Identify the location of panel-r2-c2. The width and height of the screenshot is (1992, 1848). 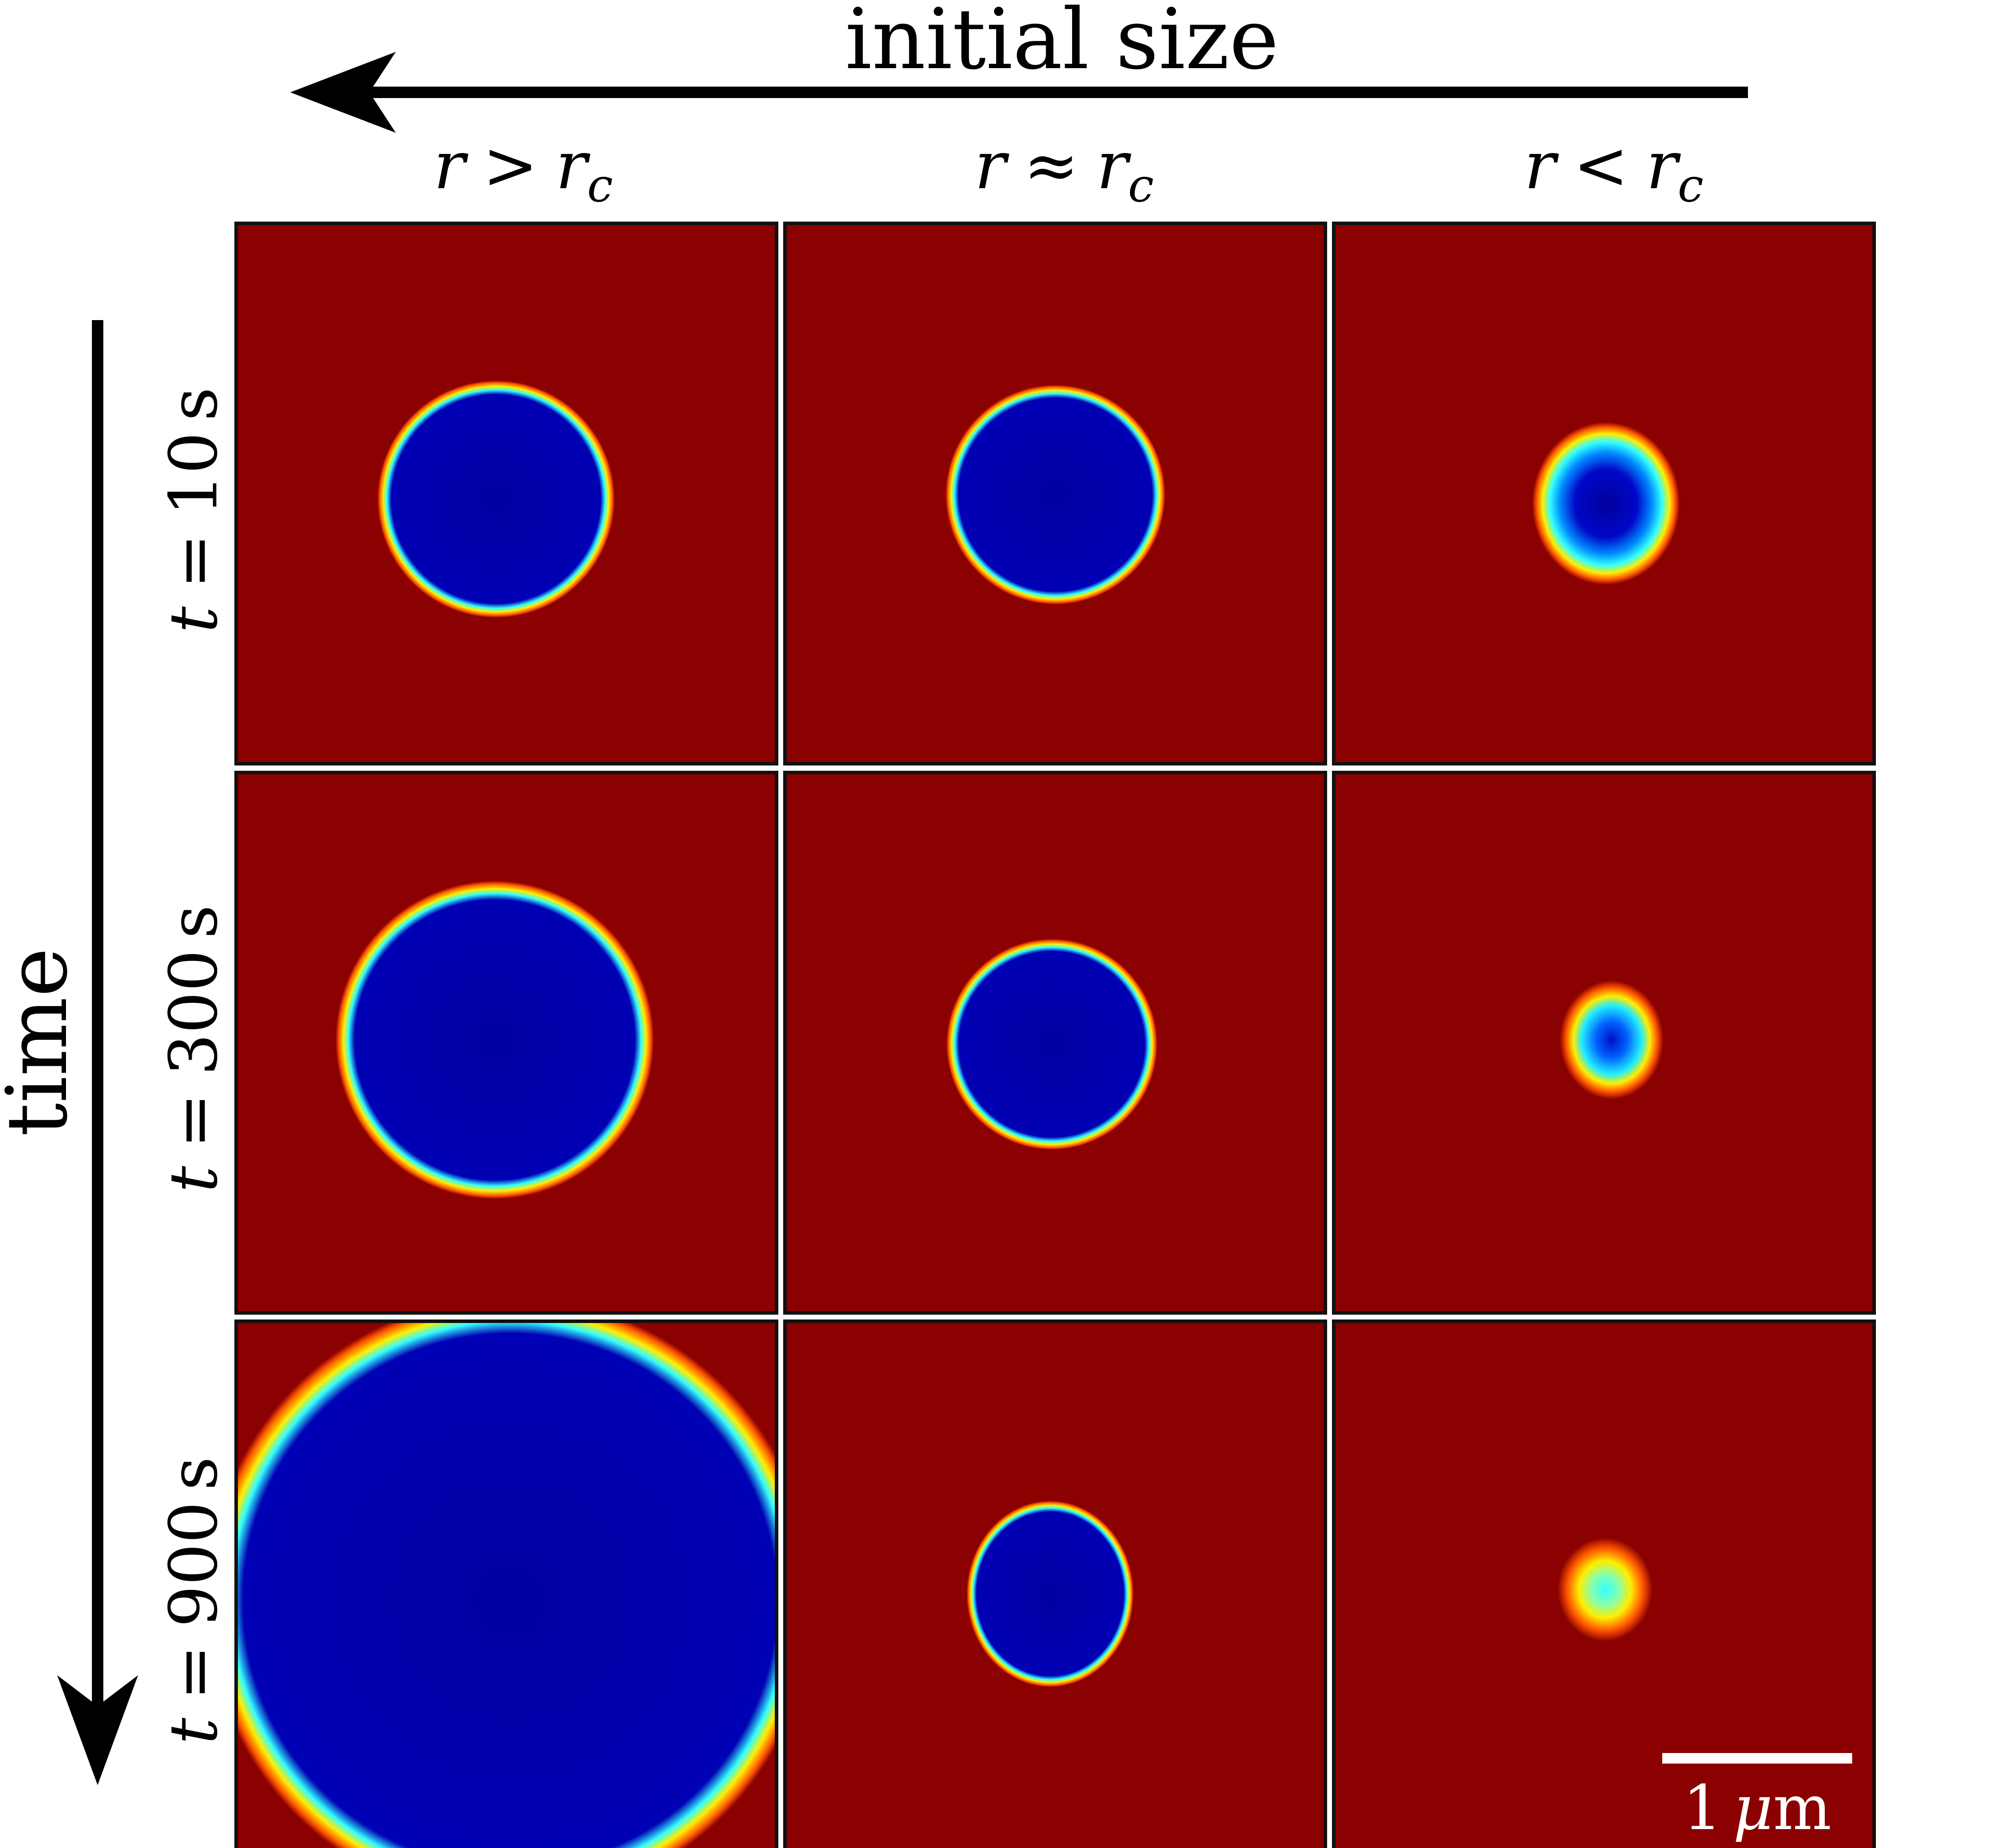
(1055, 1043).